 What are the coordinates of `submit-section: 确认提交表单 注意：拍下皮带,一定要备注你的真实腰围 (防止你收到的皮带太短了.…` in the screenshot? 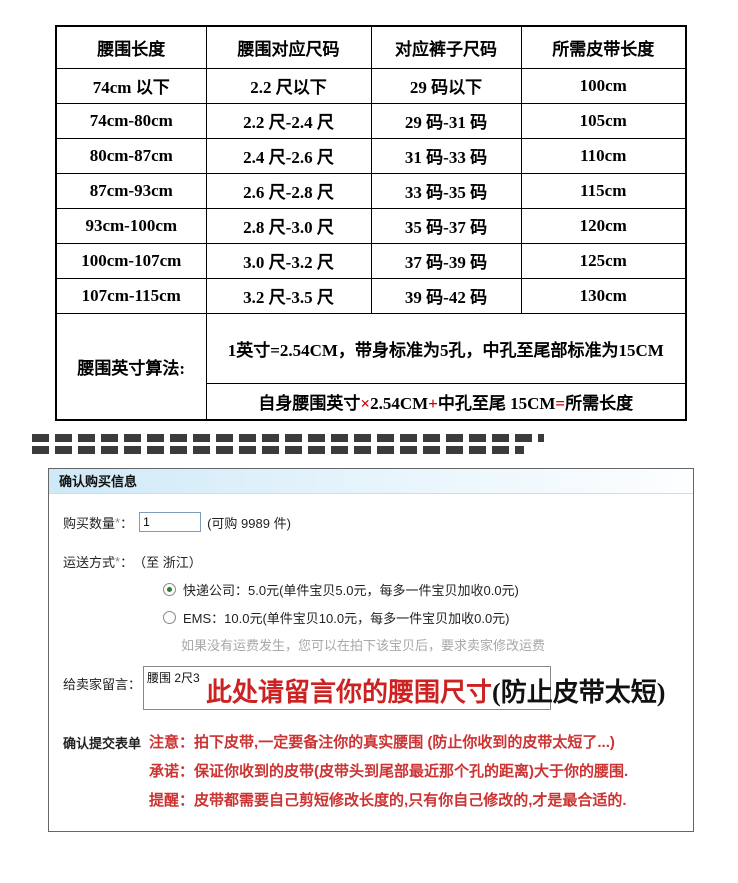 It's located at (378, 771).